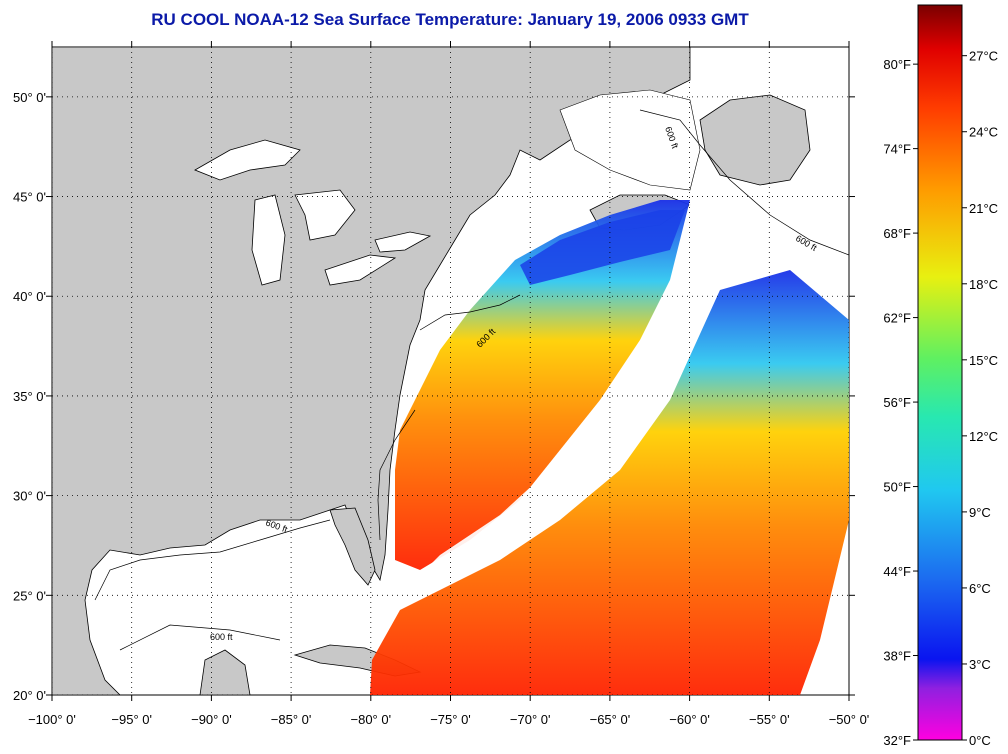 Image resolution: width=1008 pixels, height=754 pixels. Describe the element at coordinates (403, 242) in the screenshot. I see `great-lake-ontario` at that location.